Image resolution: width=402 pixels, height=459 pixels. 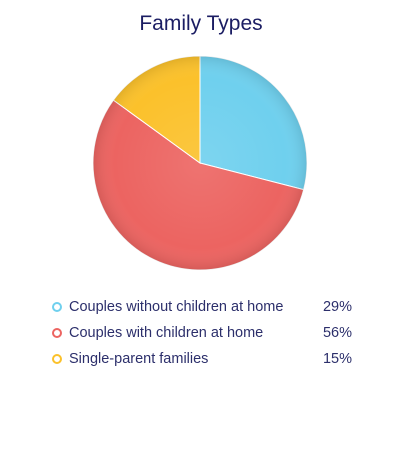 What do you see at coordinates (337, 333) in the screenshot?
I see `legend-value: 56%` at bounding box center [337, 333].